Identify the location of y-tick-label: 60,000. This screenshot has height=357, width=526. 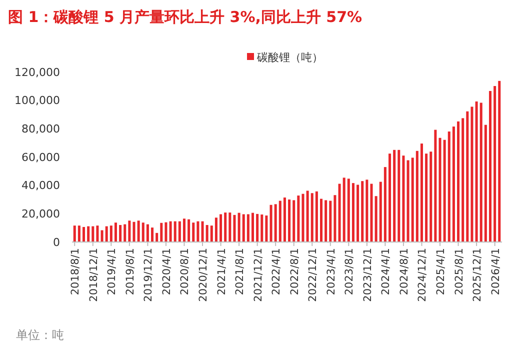
(41, 157).